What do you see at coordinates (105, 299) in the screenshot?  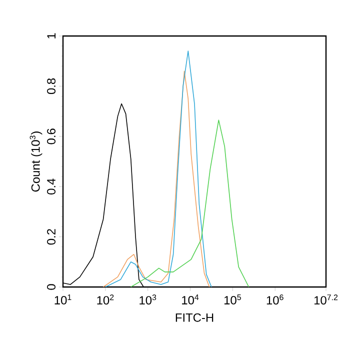 I see `x-tick-label: 10$^{2}$` at bounding box center [105, 299].